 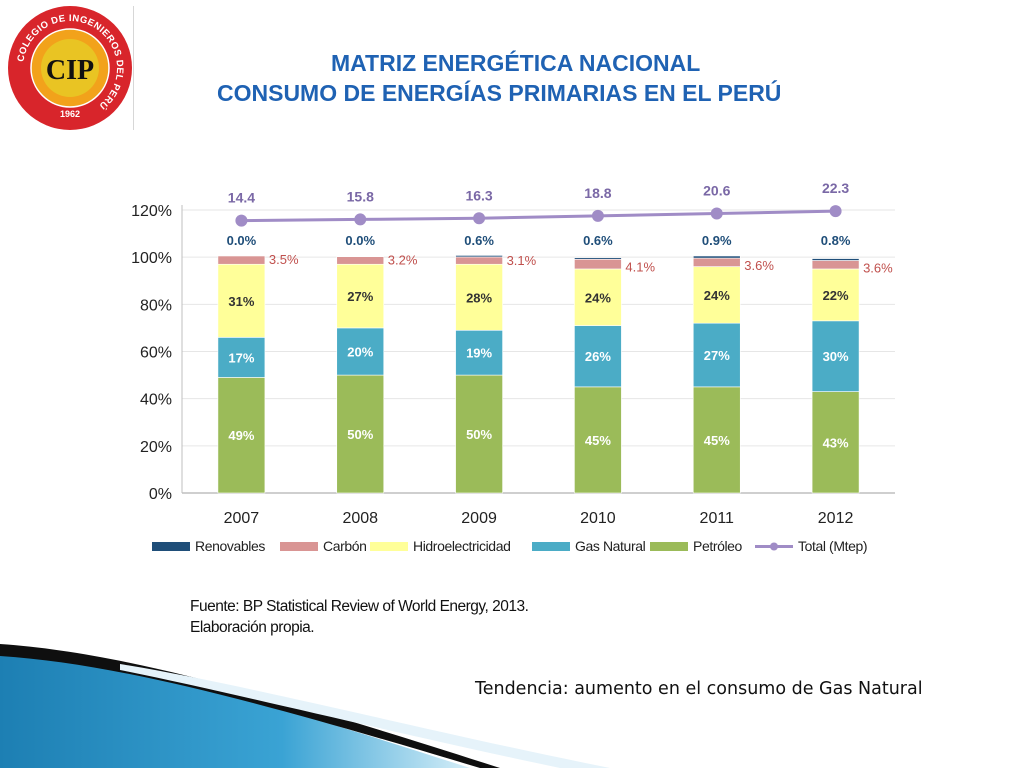 I want to click on total-label-2012: 22.3, so click(x=835, y=188).